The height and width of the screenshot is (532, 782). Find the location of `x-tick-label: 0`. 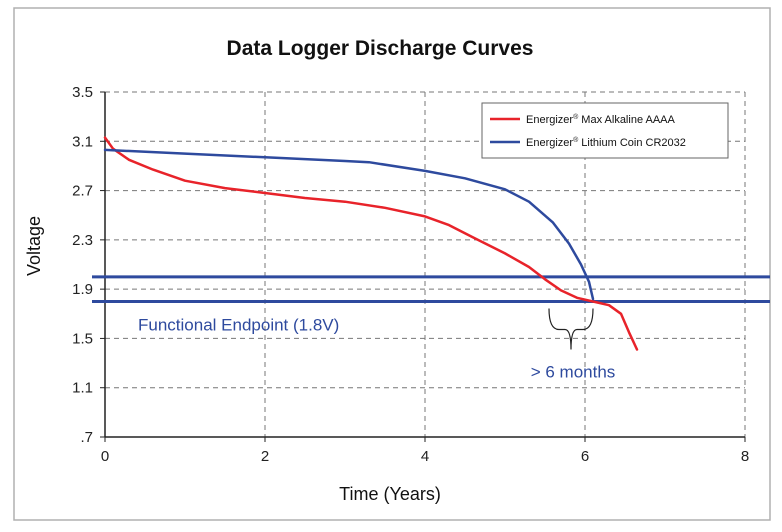

x-tick-label: 0 is located at coordinates (105, 456).